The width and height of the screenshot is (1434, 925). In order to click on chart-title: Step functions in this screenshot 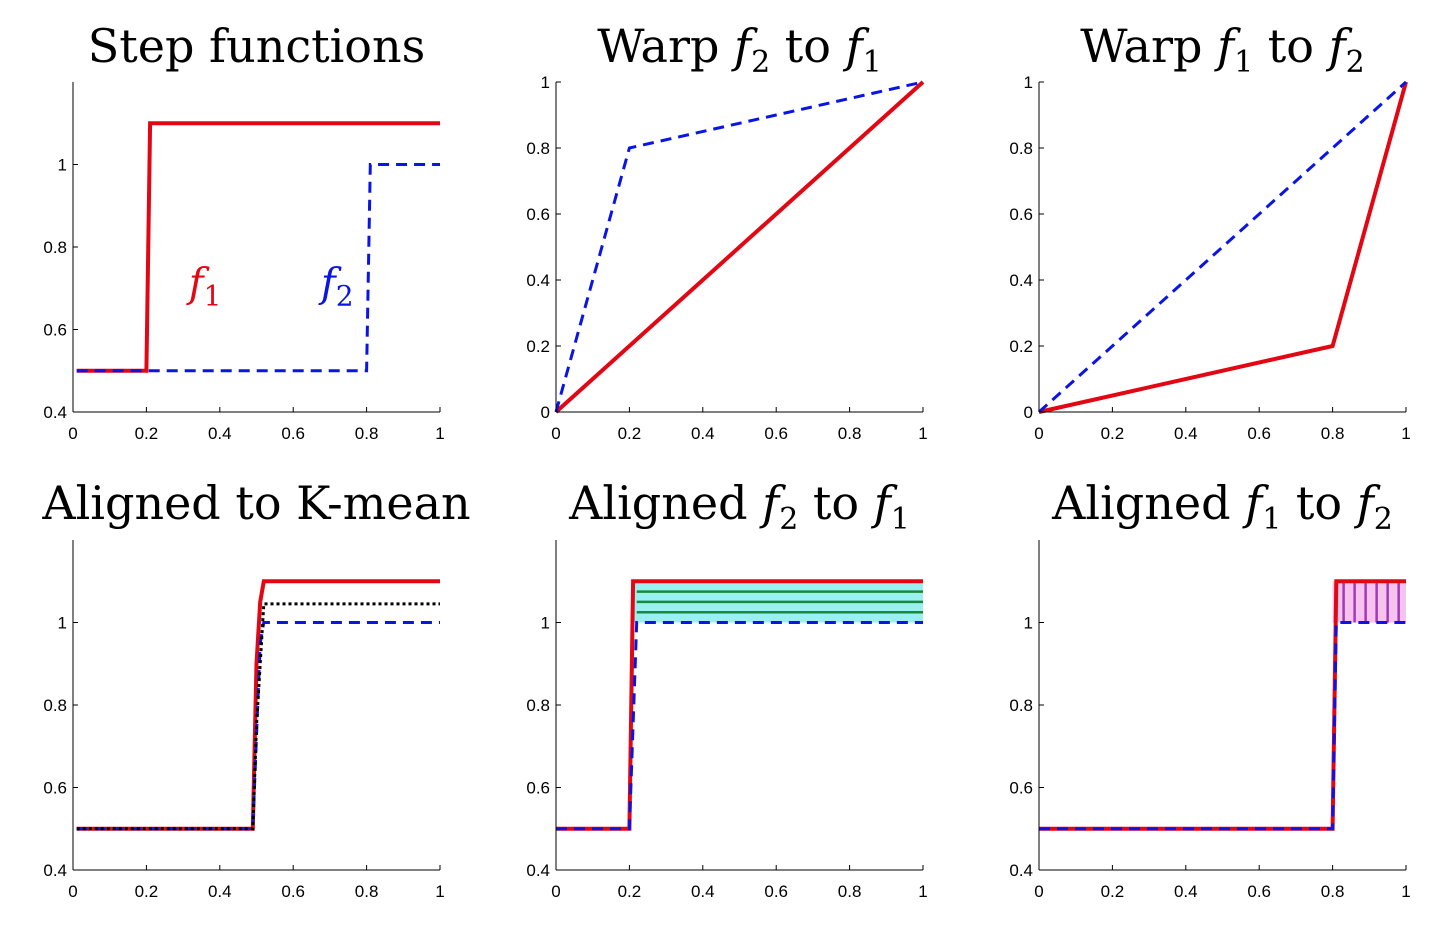, I will do `click(256, 46)`.